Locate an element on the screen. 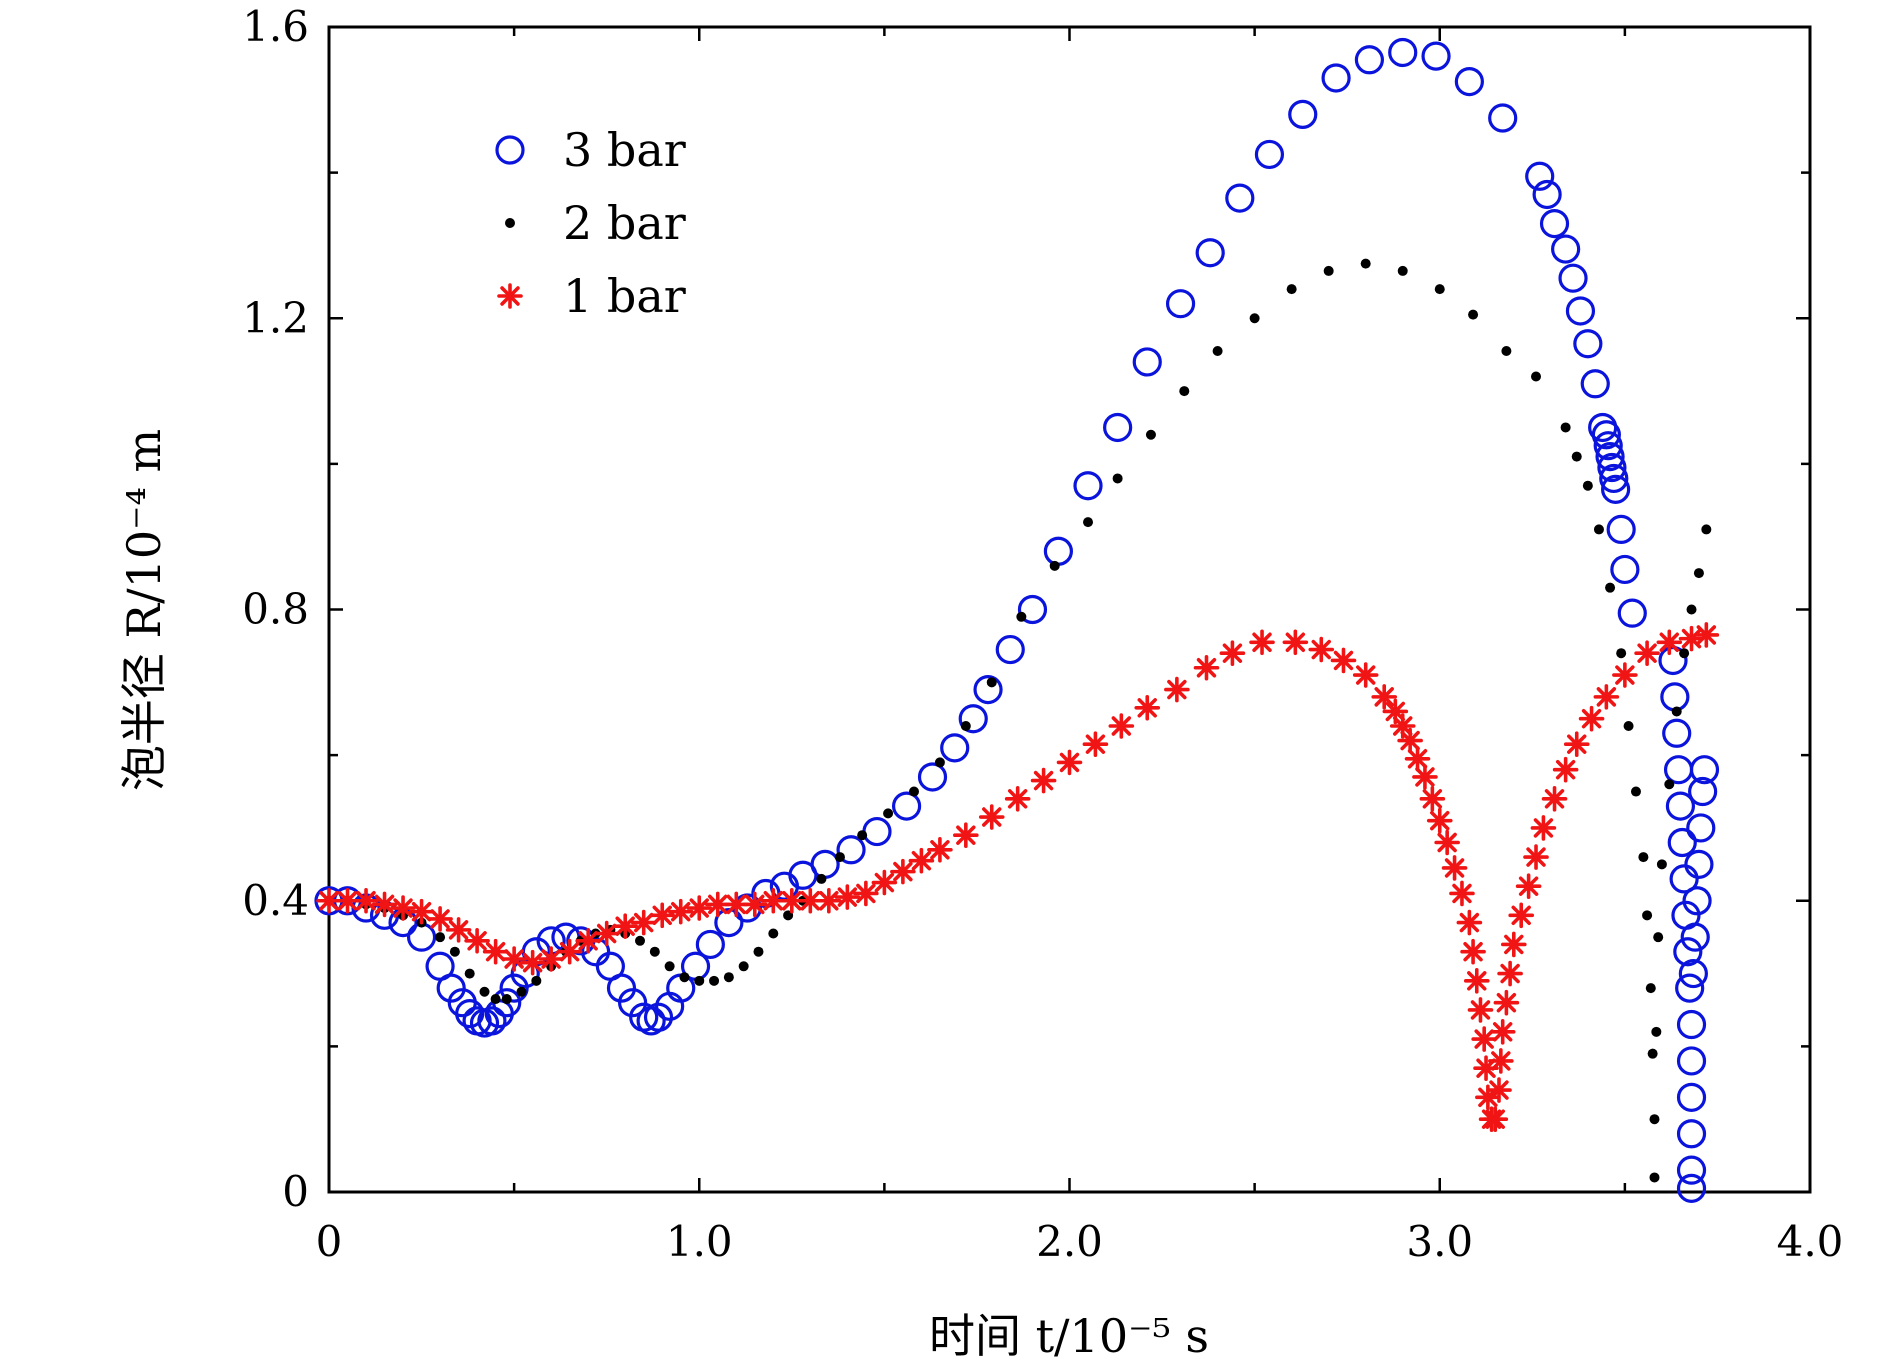  x-tick-label: 1.0 is located at coordinates (699, 1241).